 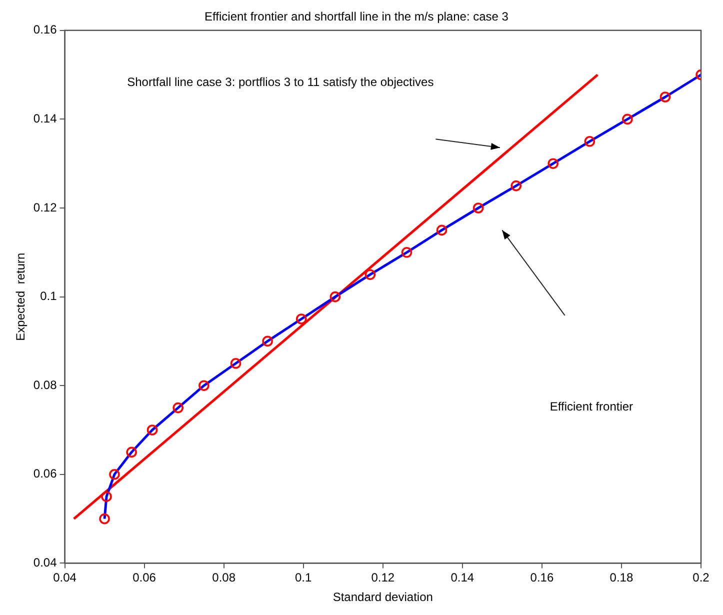 What do you see at coordinates (65, 577) in the screenshot?
I see `x-tick-label: 0.04` at bounding box center [65, 577].